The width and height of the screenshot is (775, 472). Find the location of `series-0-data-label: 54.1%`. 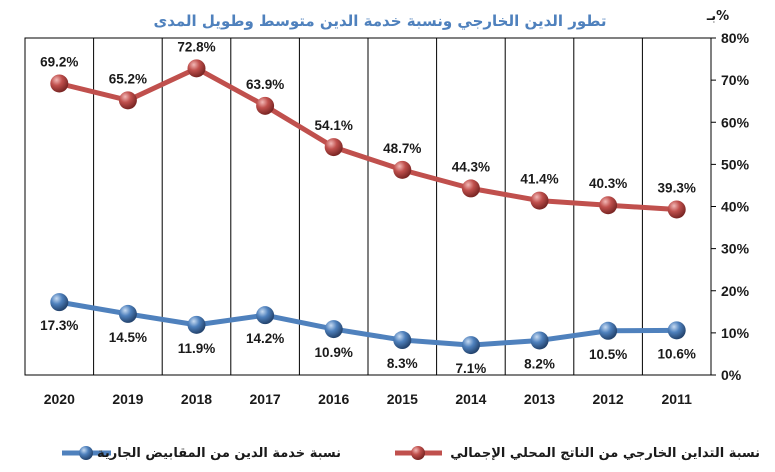

series-0-data-label: 54.1% is located at coordinates (334, 125).